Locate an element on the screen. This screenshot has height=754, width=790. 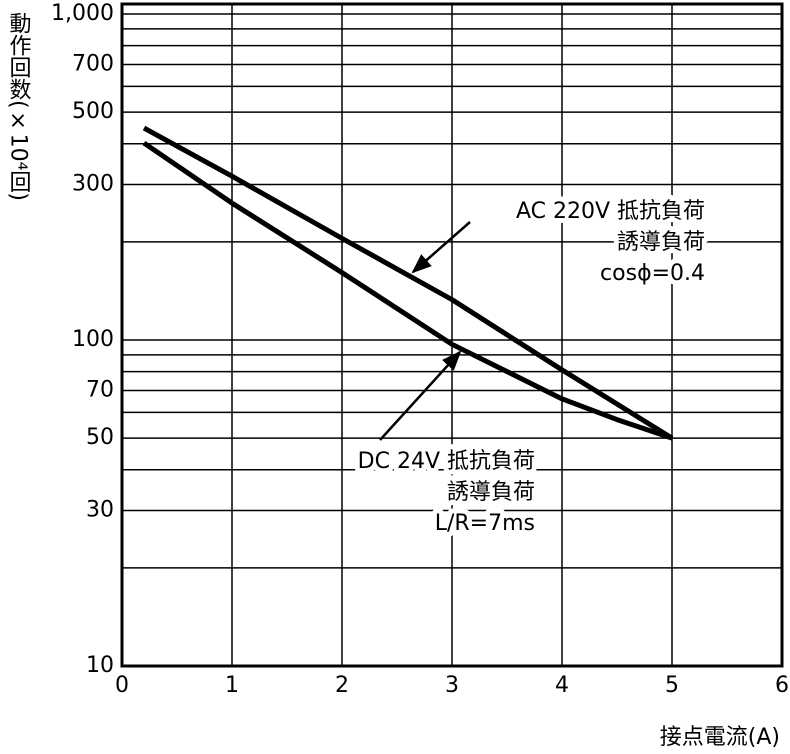
y-tick-label: 10 is located at coordinates (100, 665).